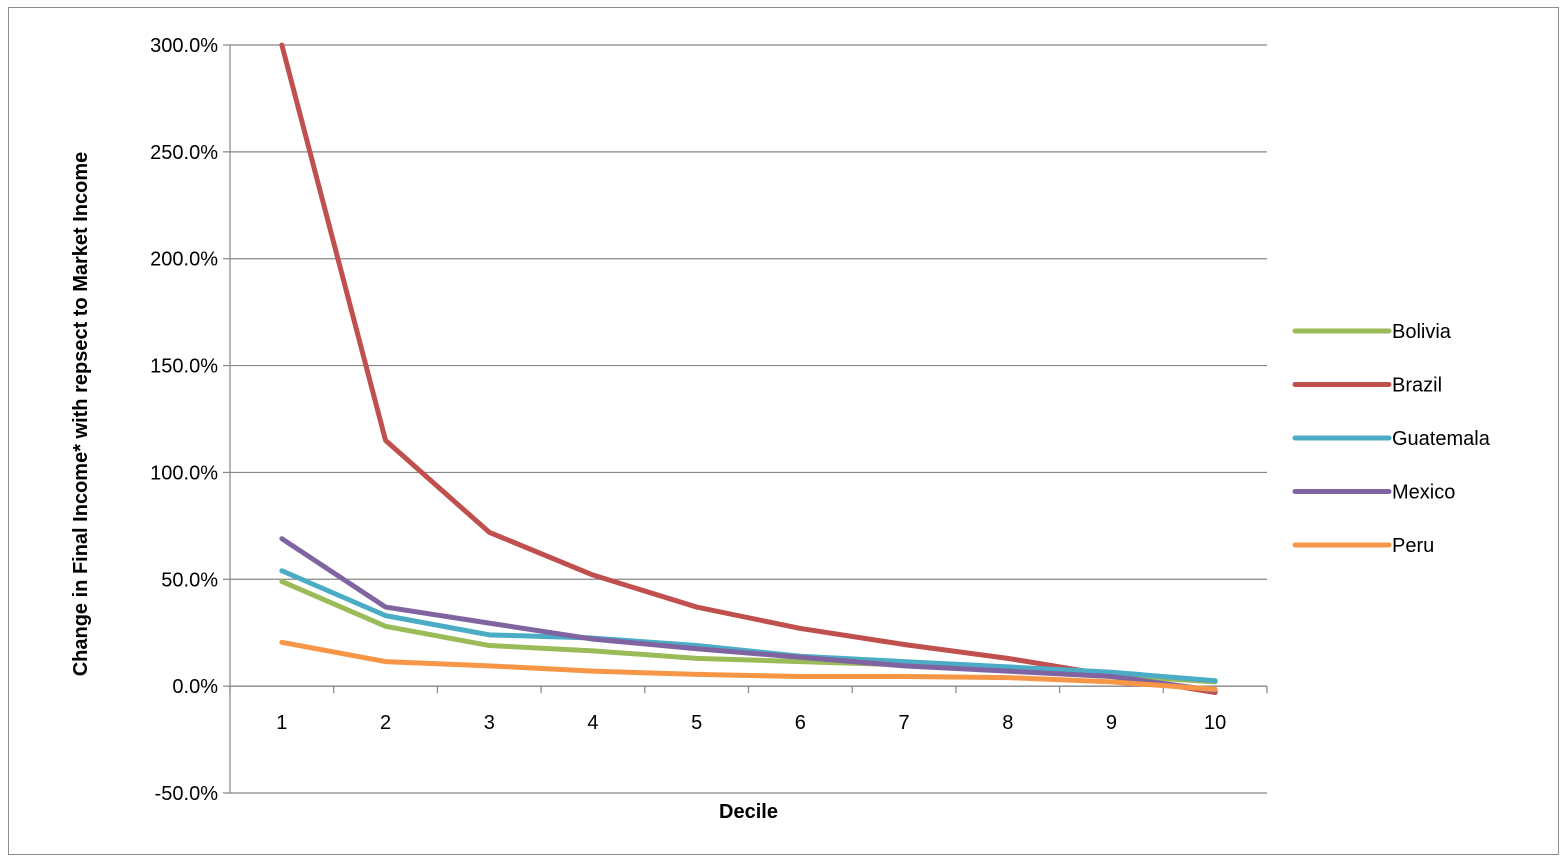 This screenshot has width=1561, height=857. Describe the element at coordinates (748, 631) in the screenshot. I see `series-line-bolivia` at that location.